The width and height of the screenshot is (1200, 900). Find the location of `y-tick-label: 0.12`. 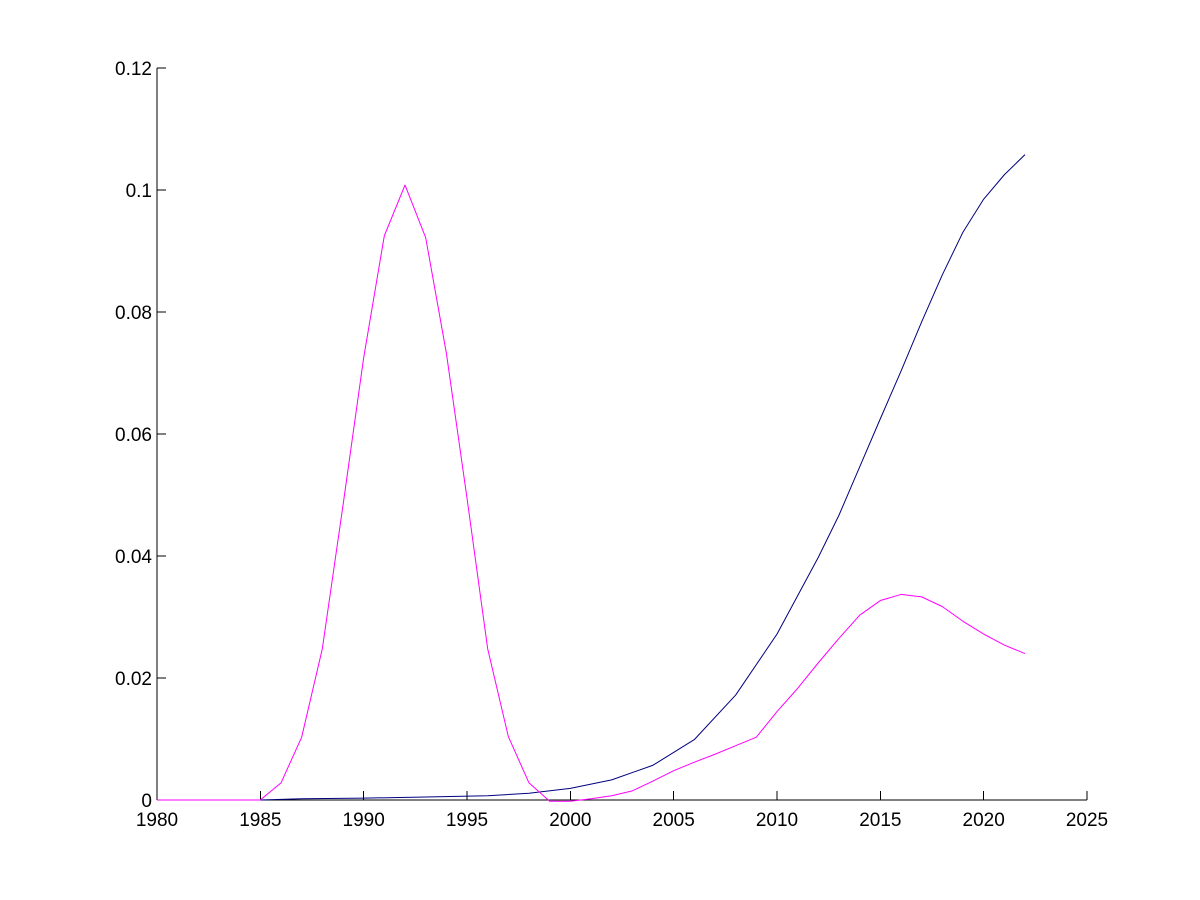

y-tick-label: 0.12 is located at coordinates (133, 69).